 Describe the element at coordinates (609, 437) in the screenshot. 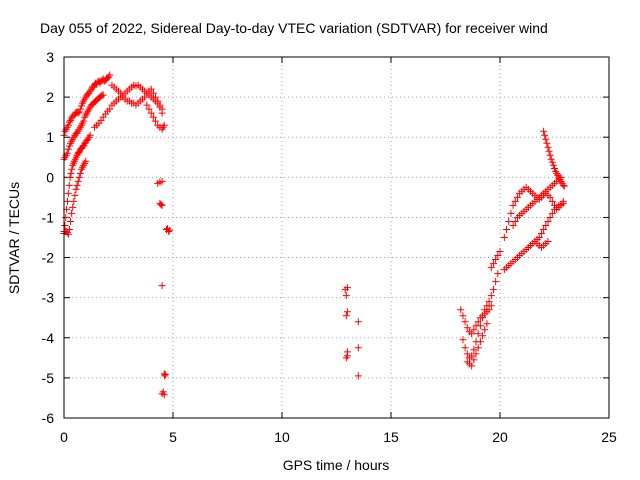

I see `x-tick-label: 25` at that location.